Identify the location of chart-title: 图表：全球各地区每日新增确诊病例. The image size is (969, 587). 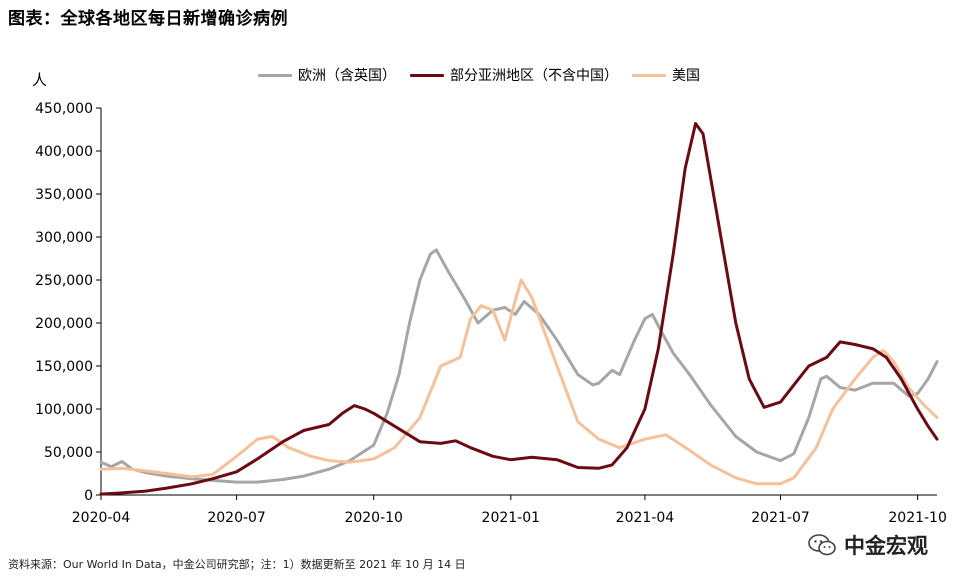
(148, 19).